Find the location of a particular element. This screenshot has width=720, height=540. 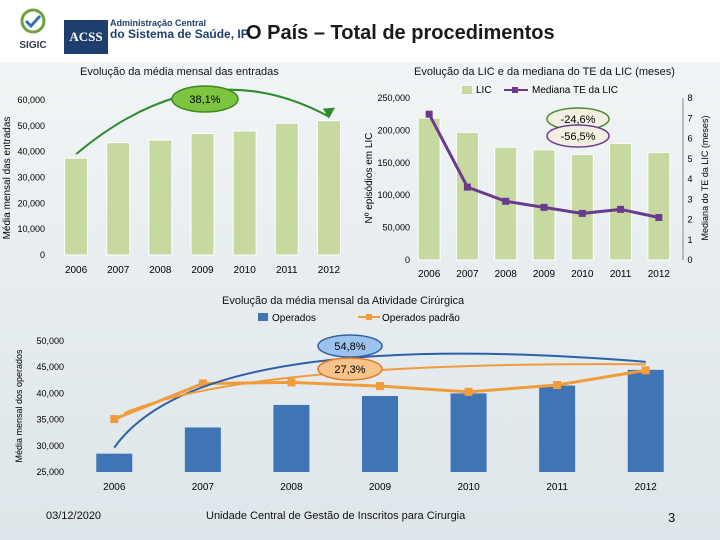

y-tick-label: 45,000 is located at coordinates (50, 367).